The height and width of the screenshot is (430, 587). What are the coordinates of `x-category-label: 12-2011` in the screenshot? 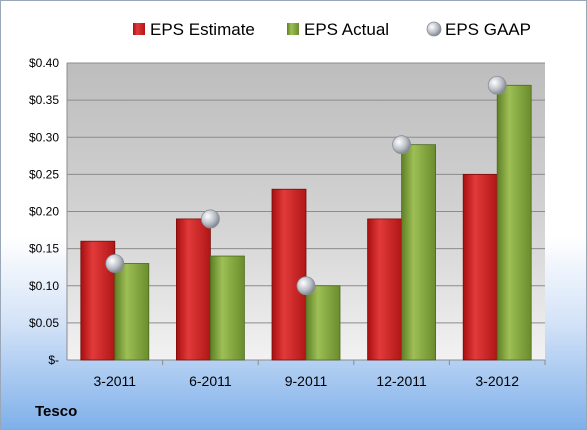 It's located at (401, 381).